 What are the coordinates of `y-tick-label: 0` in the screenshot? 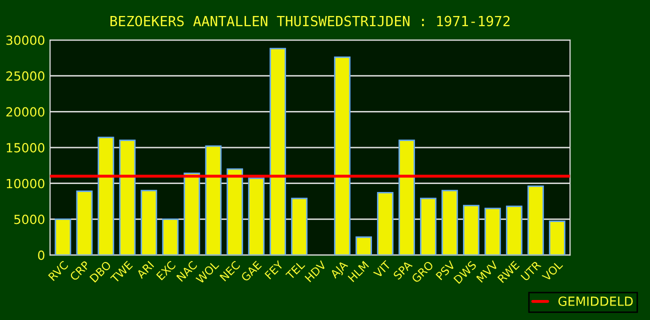 It's located at (41, 255).